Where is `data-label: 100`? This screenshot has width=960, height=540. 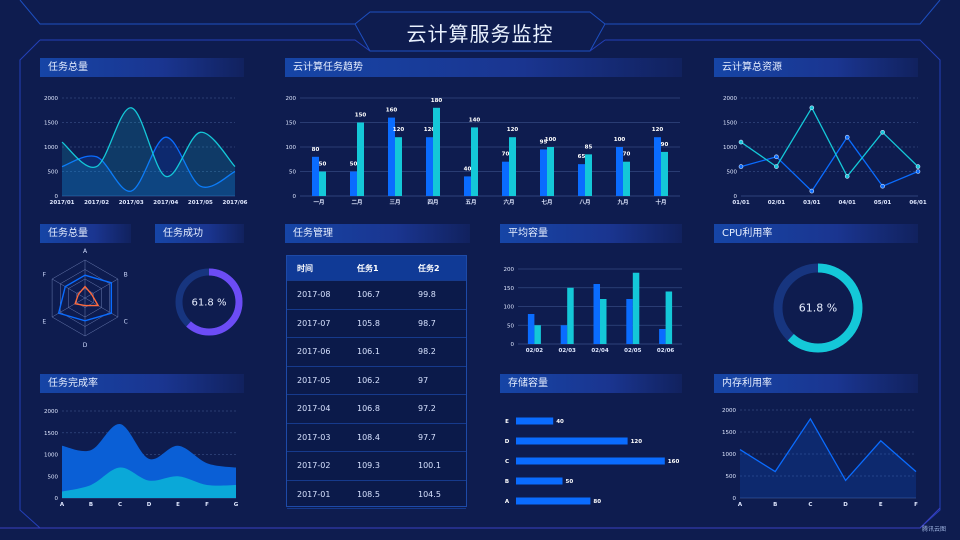 data-label: 100 is located at coordinates (620, 140).